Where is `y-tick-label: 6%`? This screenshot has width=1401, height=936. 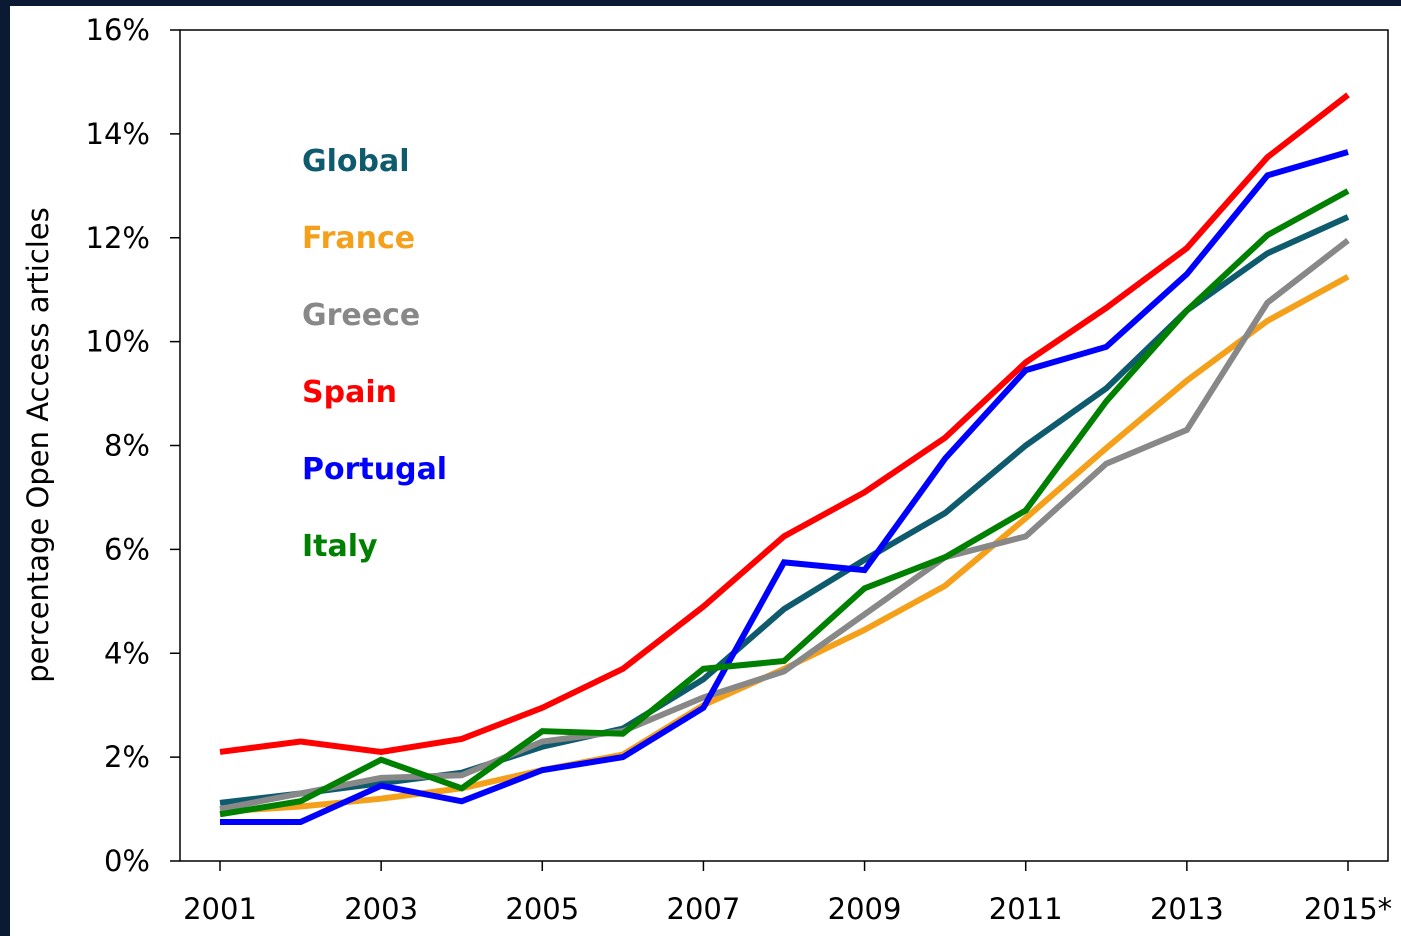
y-tick-label: 6% is located at coordinates (127, 549).